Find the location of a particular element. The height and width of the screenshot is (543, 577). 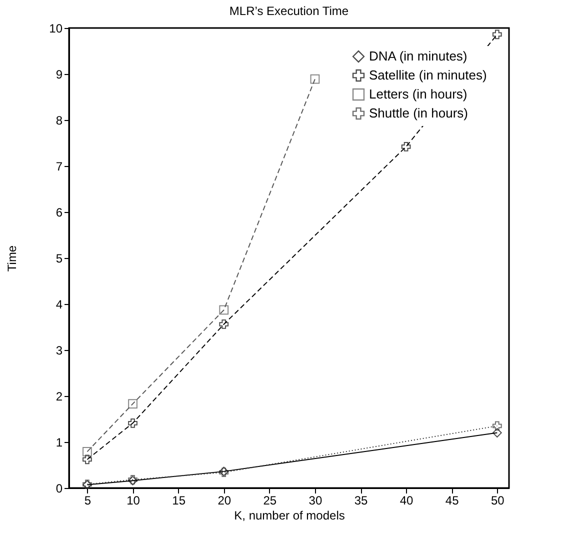

y-axis-title: Time is located at coordinates (12, 258).